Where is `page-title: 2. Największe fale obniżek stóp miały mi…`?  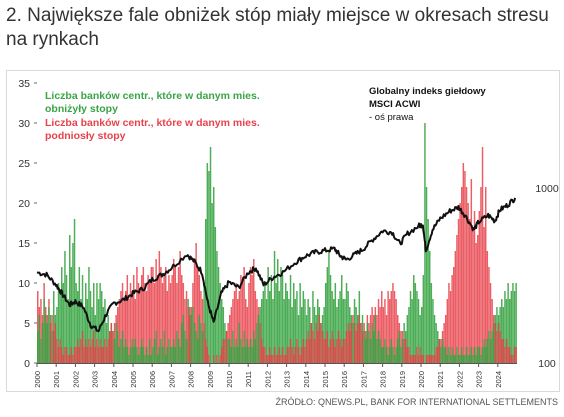 page-title: 2. Największe fale obniżek stóp miały mi… is located at coordinates (277, 27).